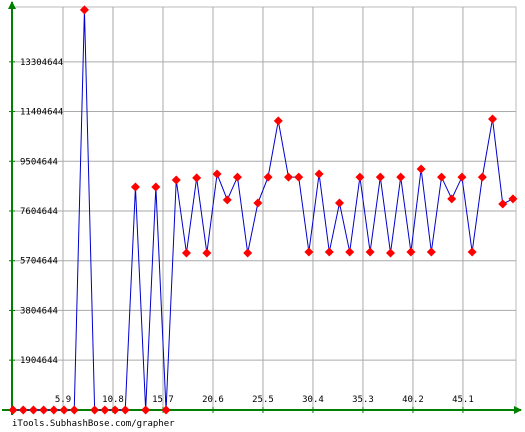 This screenshot has height=432, width=525. I want to click on x-tick-label: 45.1, so click(463, 400).